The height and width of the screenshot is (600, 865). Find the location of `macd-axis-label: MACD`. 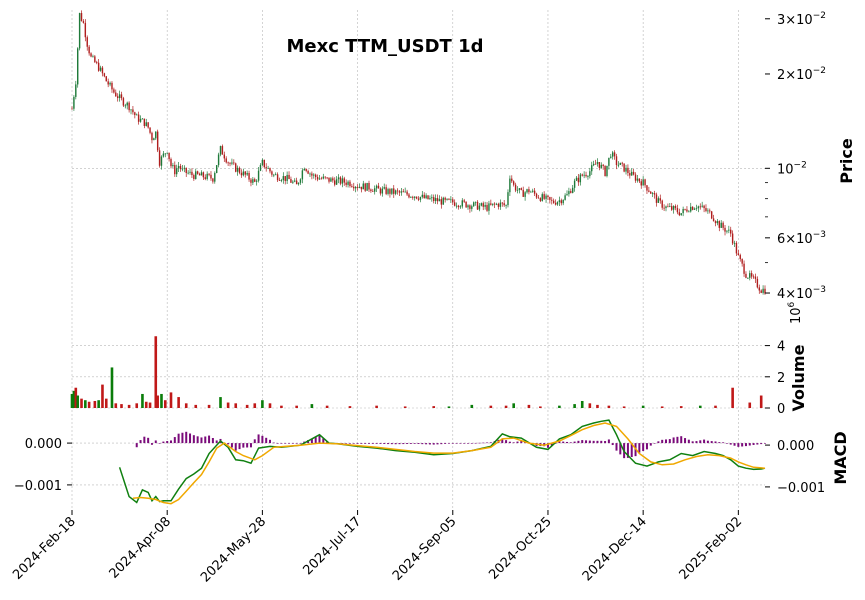

macd-axis-label: MACD is located at coordinates (840, 457).